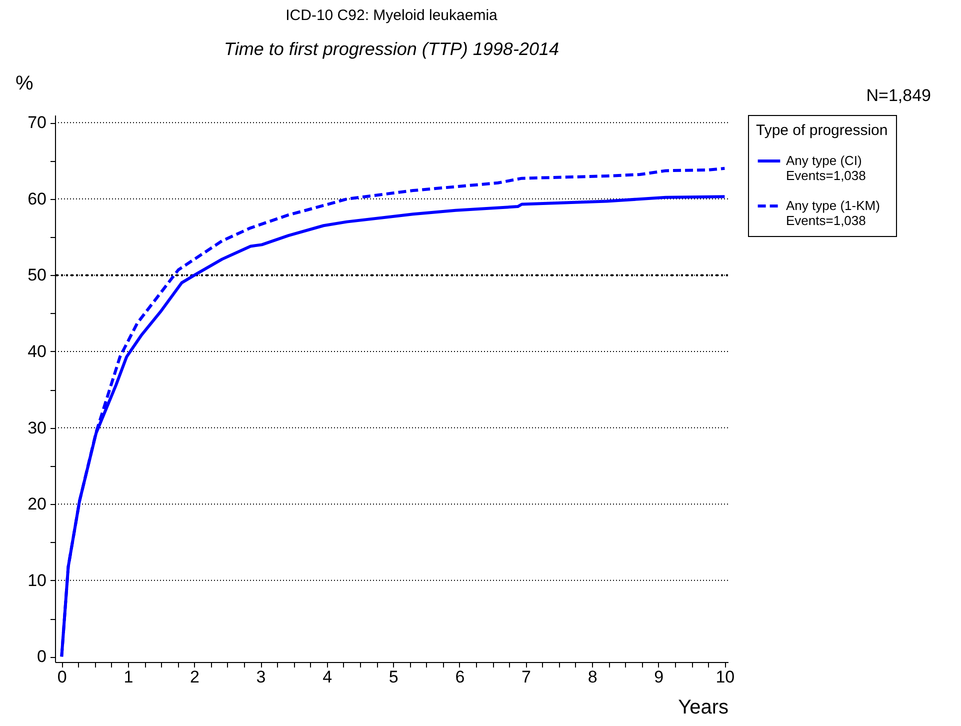 The image size is (961, 726). What do you see at coordinates (460, 677) in the screenshot?
I see `x-tick-label: 6` at bounding box center [460, 677].